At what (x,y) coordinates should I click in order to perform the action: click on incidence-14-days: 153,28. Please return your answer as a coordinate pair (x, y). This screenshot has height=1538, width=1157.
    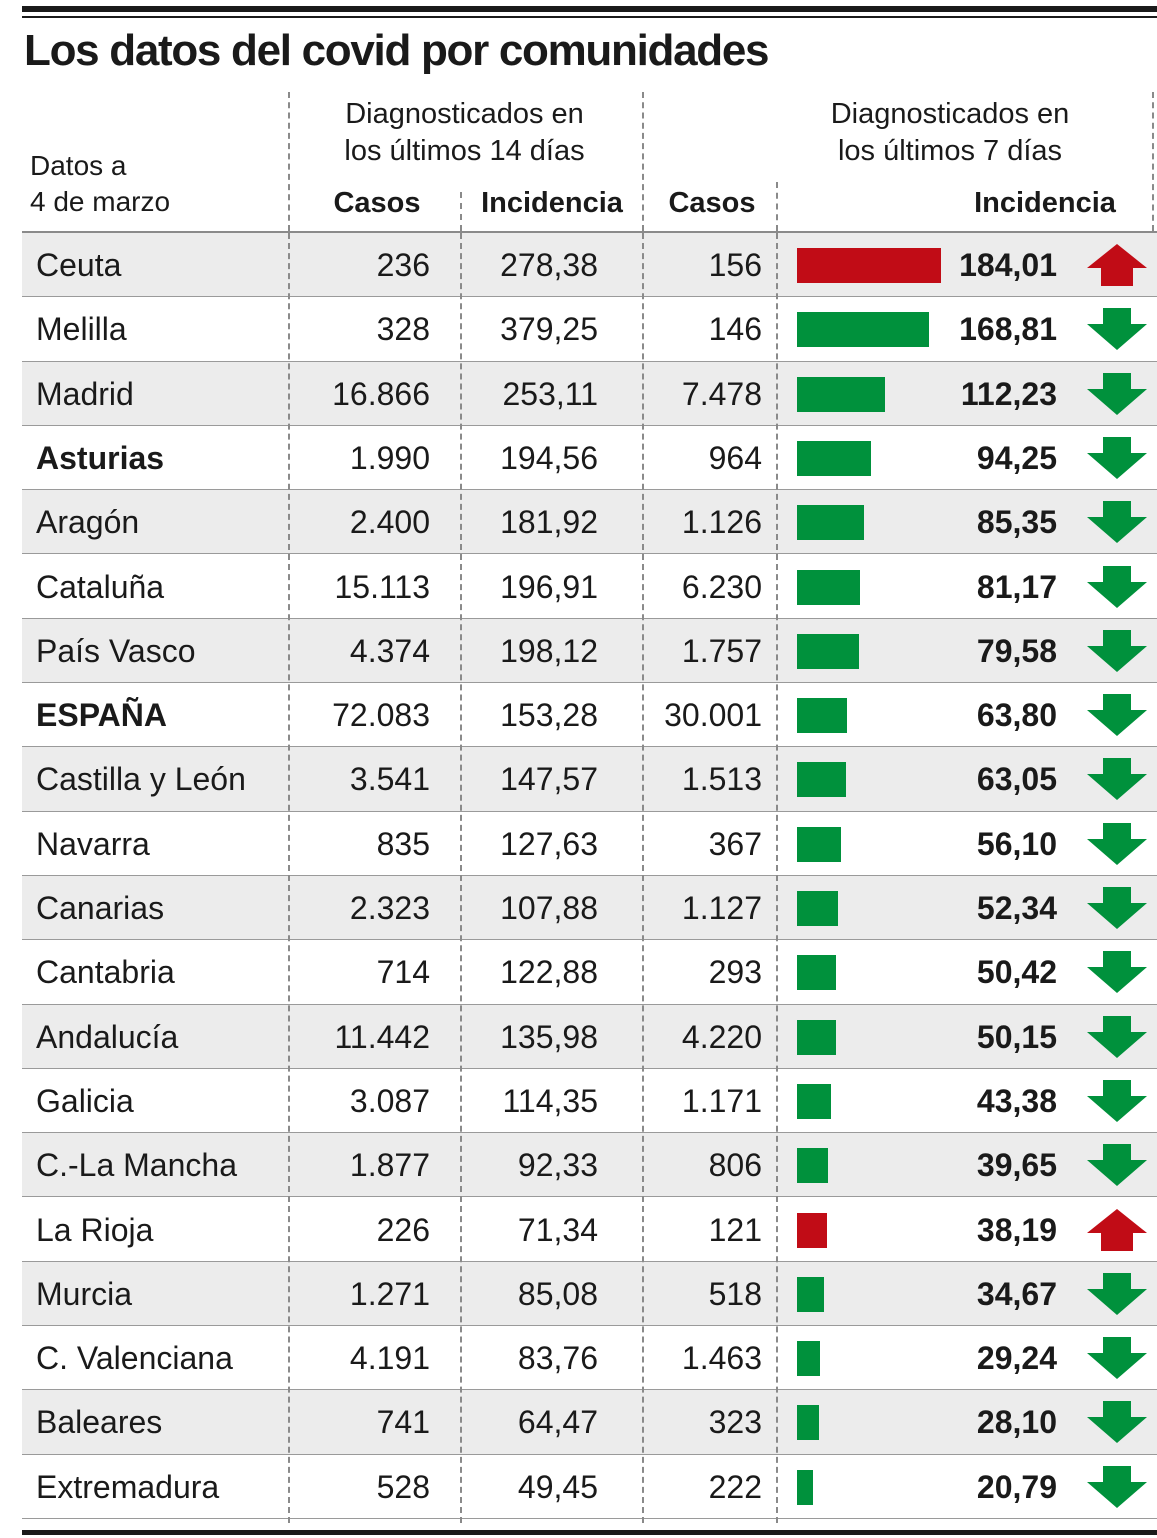
    Looking at the image, I should click on (549, 715).